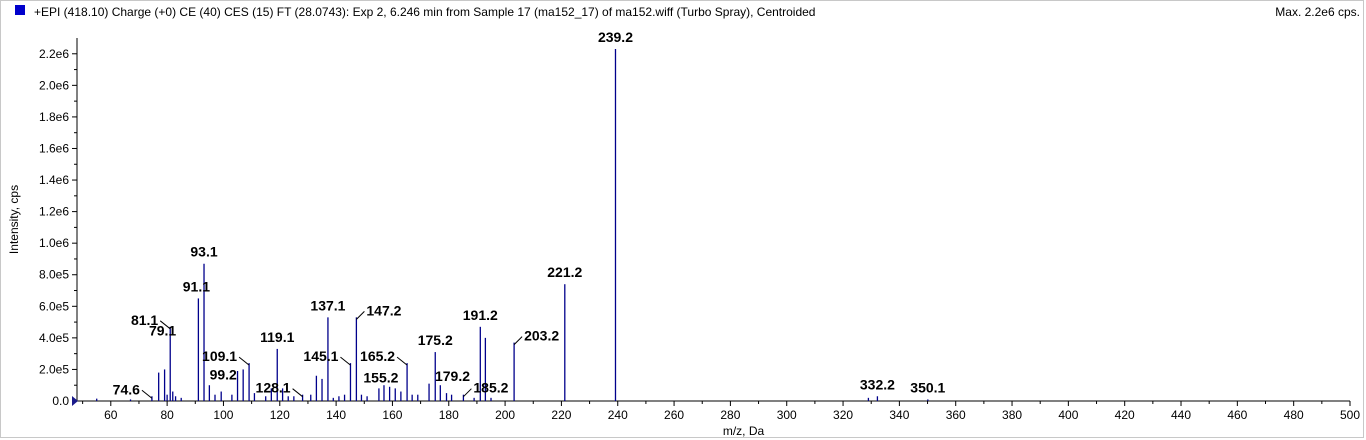 This screenshot has height=440, width=1366. I want to click on x-tick-label: 320, so click(843, 415).